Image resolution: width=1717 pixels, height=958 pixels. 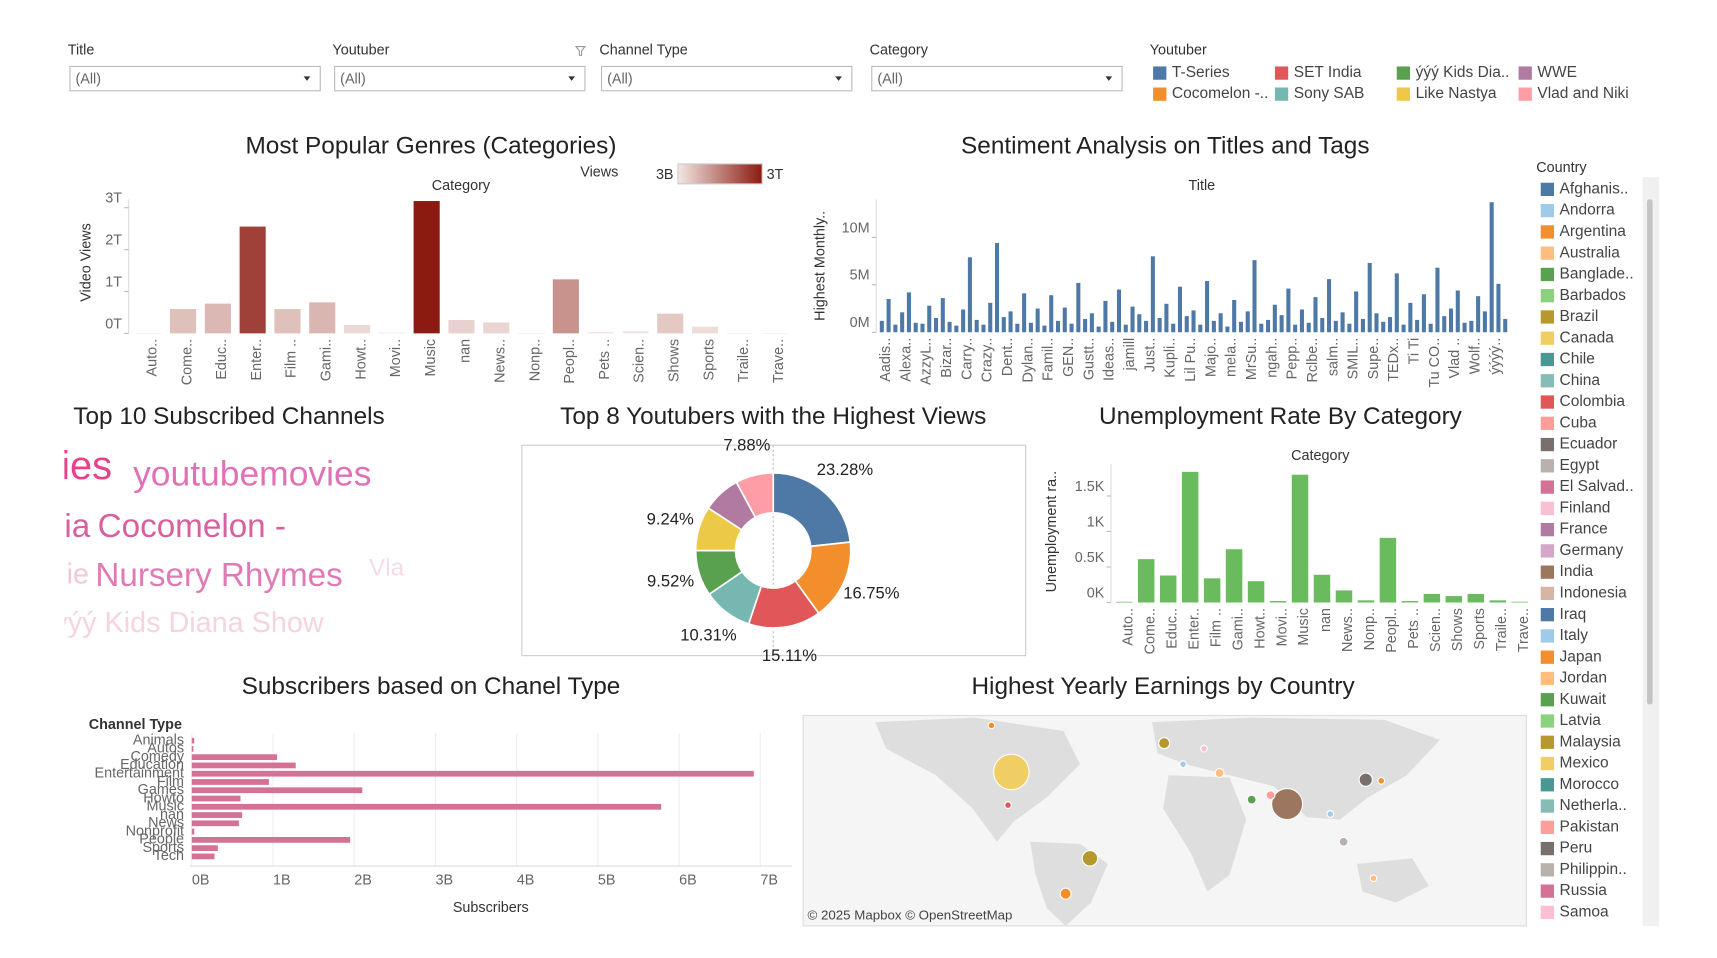 I want to click on scrollbar-thumb, so click(x=1650, y=452).